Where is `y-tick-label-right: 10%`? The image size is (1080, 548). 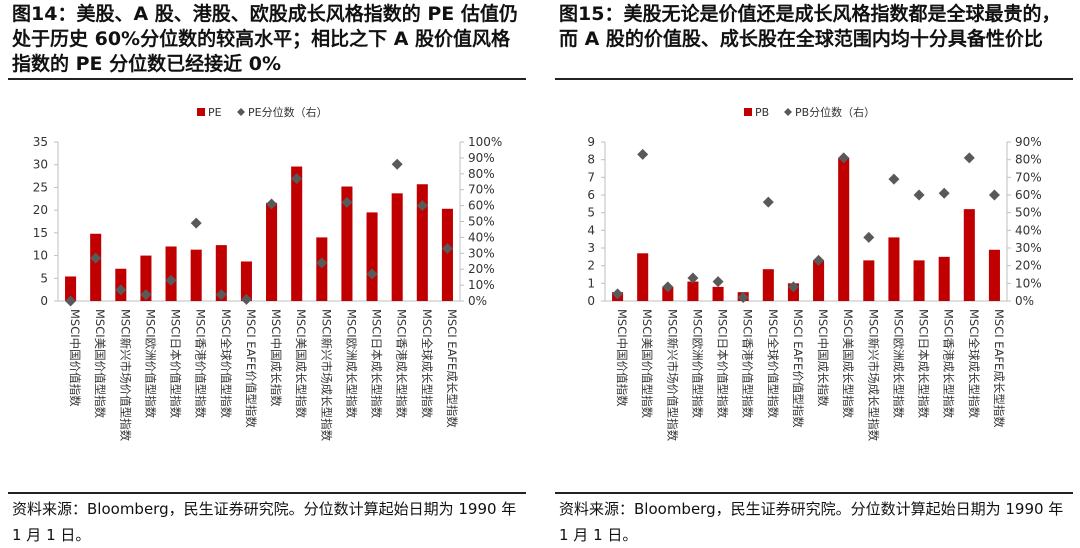
y-tick-label-right: 10% is located at coordinates (481, 285).